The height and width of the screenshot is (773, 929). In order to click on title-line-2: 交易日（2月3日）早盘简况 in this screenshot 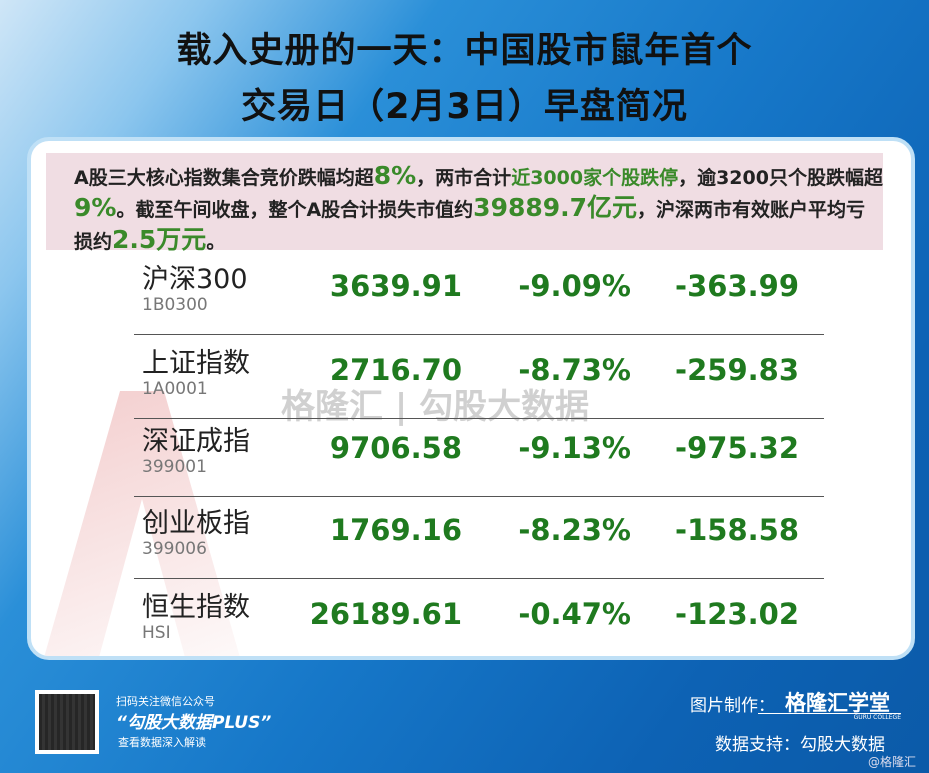, I will do `click(464, 107)`.